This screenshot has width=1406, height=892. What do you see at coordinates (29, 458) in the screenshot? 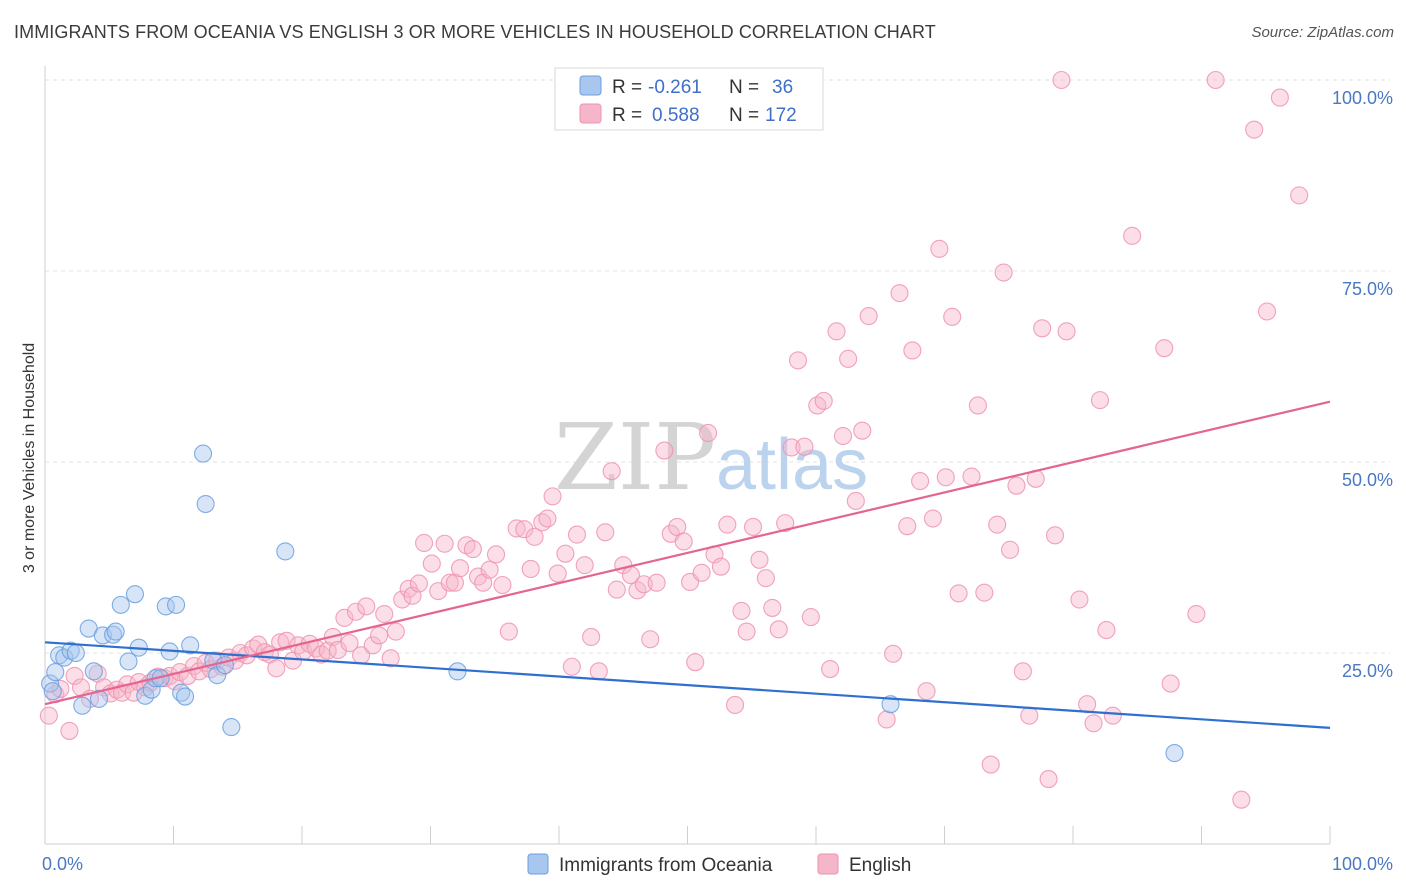
I see `y-axis-label: 3 or more Vehicles in Household` at bounding box center [29, 458].